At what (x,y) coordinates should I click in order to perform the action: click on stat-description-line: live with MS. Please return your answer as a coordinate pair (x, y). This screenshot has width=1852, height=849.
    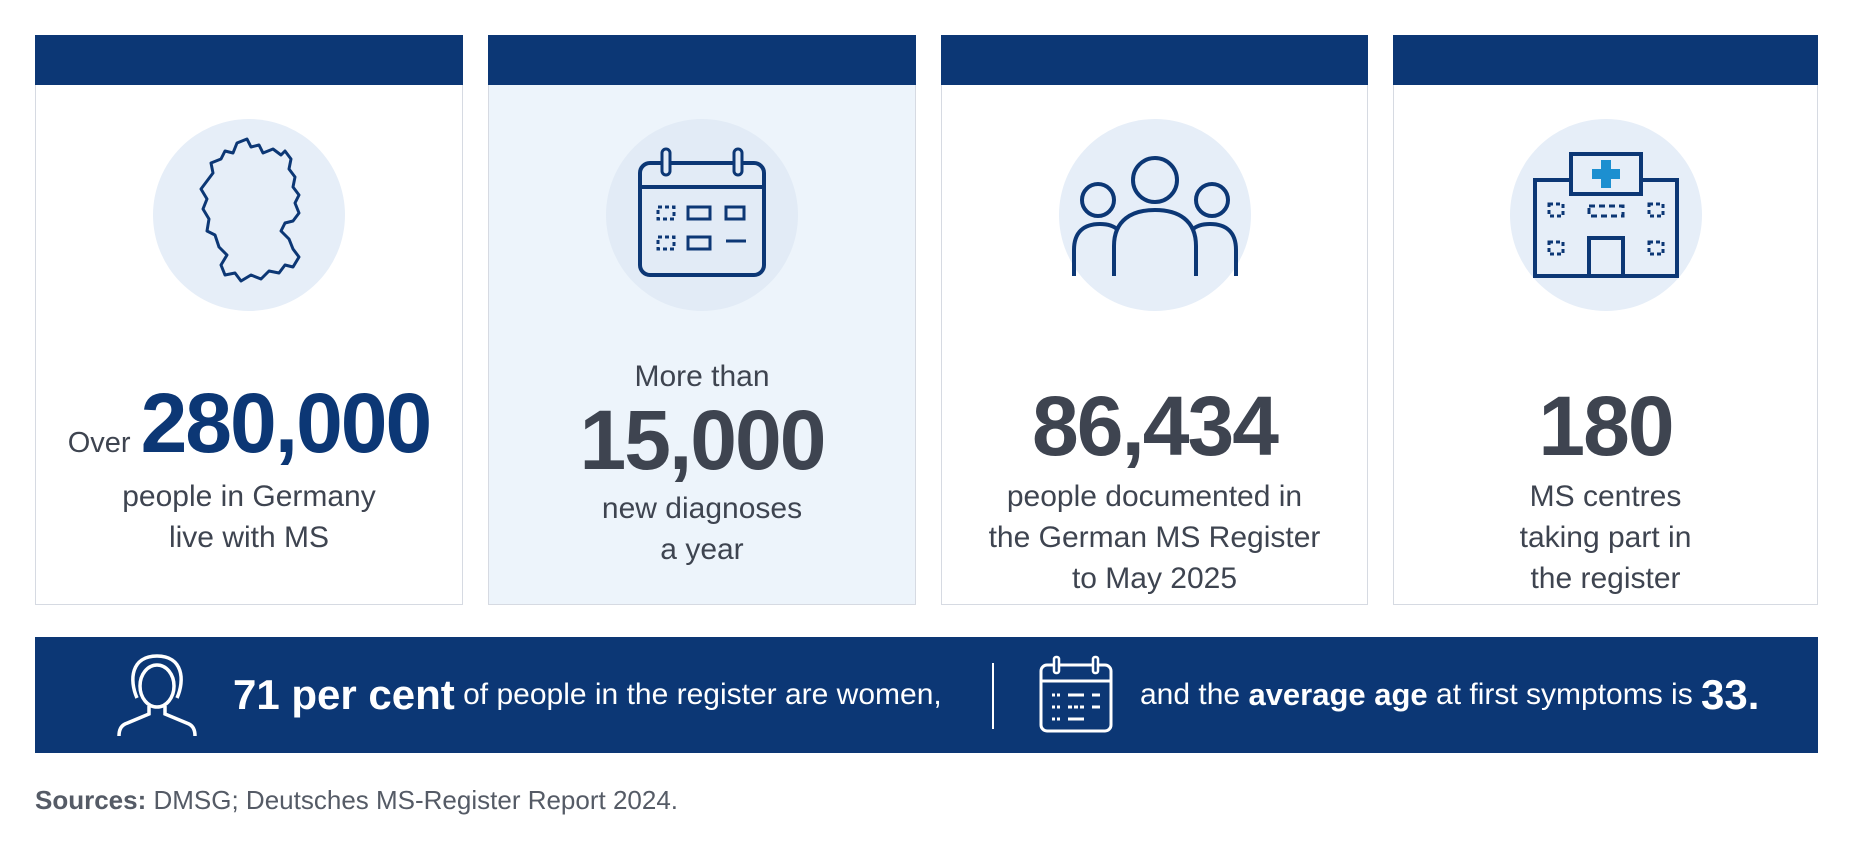
    Looking at the image, I should click on (249, 537).